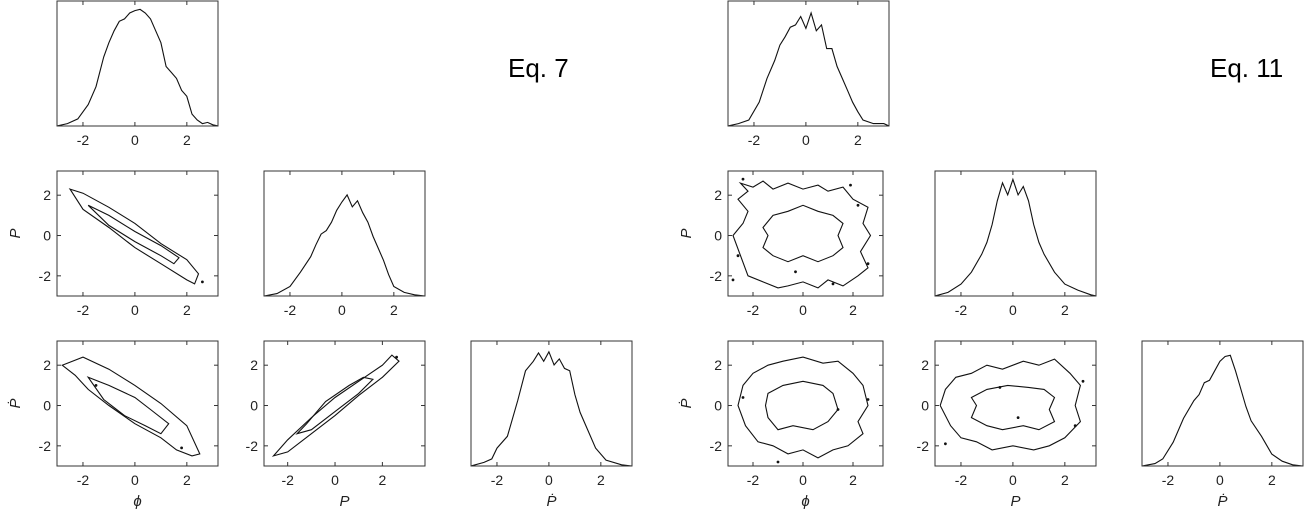  I want to click on panel-eq7-P-hist: -2 0 2, so click(344, 244).